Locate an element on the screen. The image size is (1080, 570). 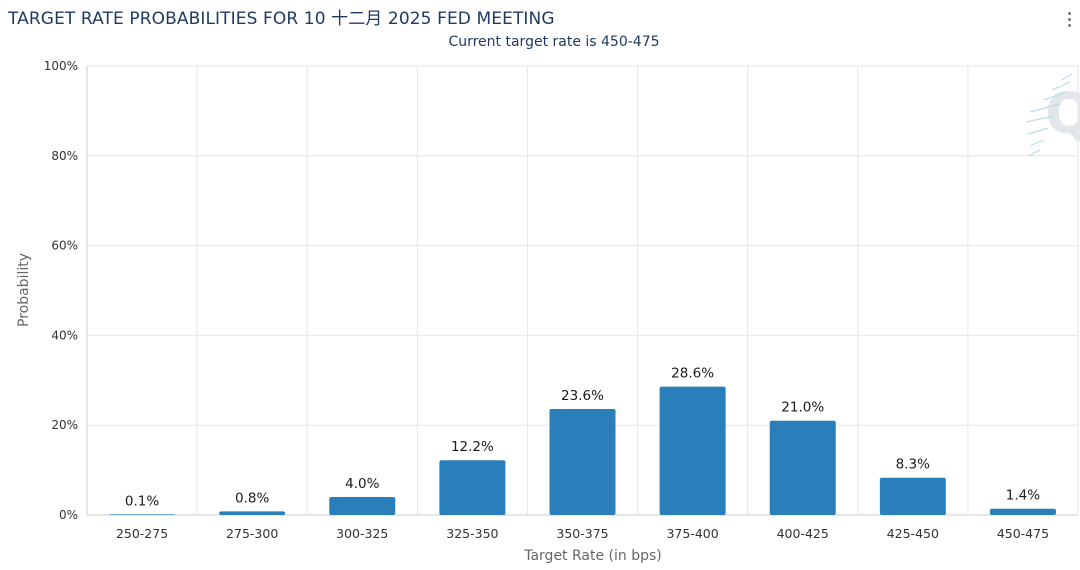
y-tick-label: 20% is located at coordinates (64, 425).